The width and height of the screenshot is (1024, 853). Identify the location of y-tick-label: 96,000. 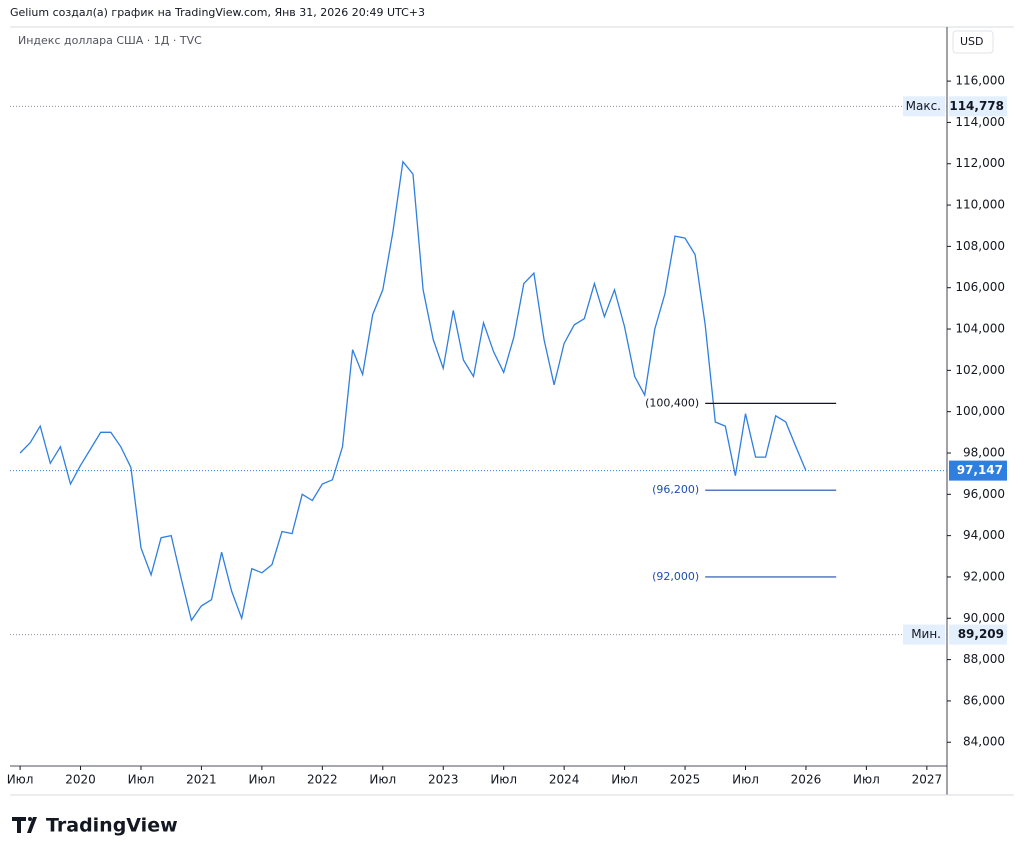
(984, 494).